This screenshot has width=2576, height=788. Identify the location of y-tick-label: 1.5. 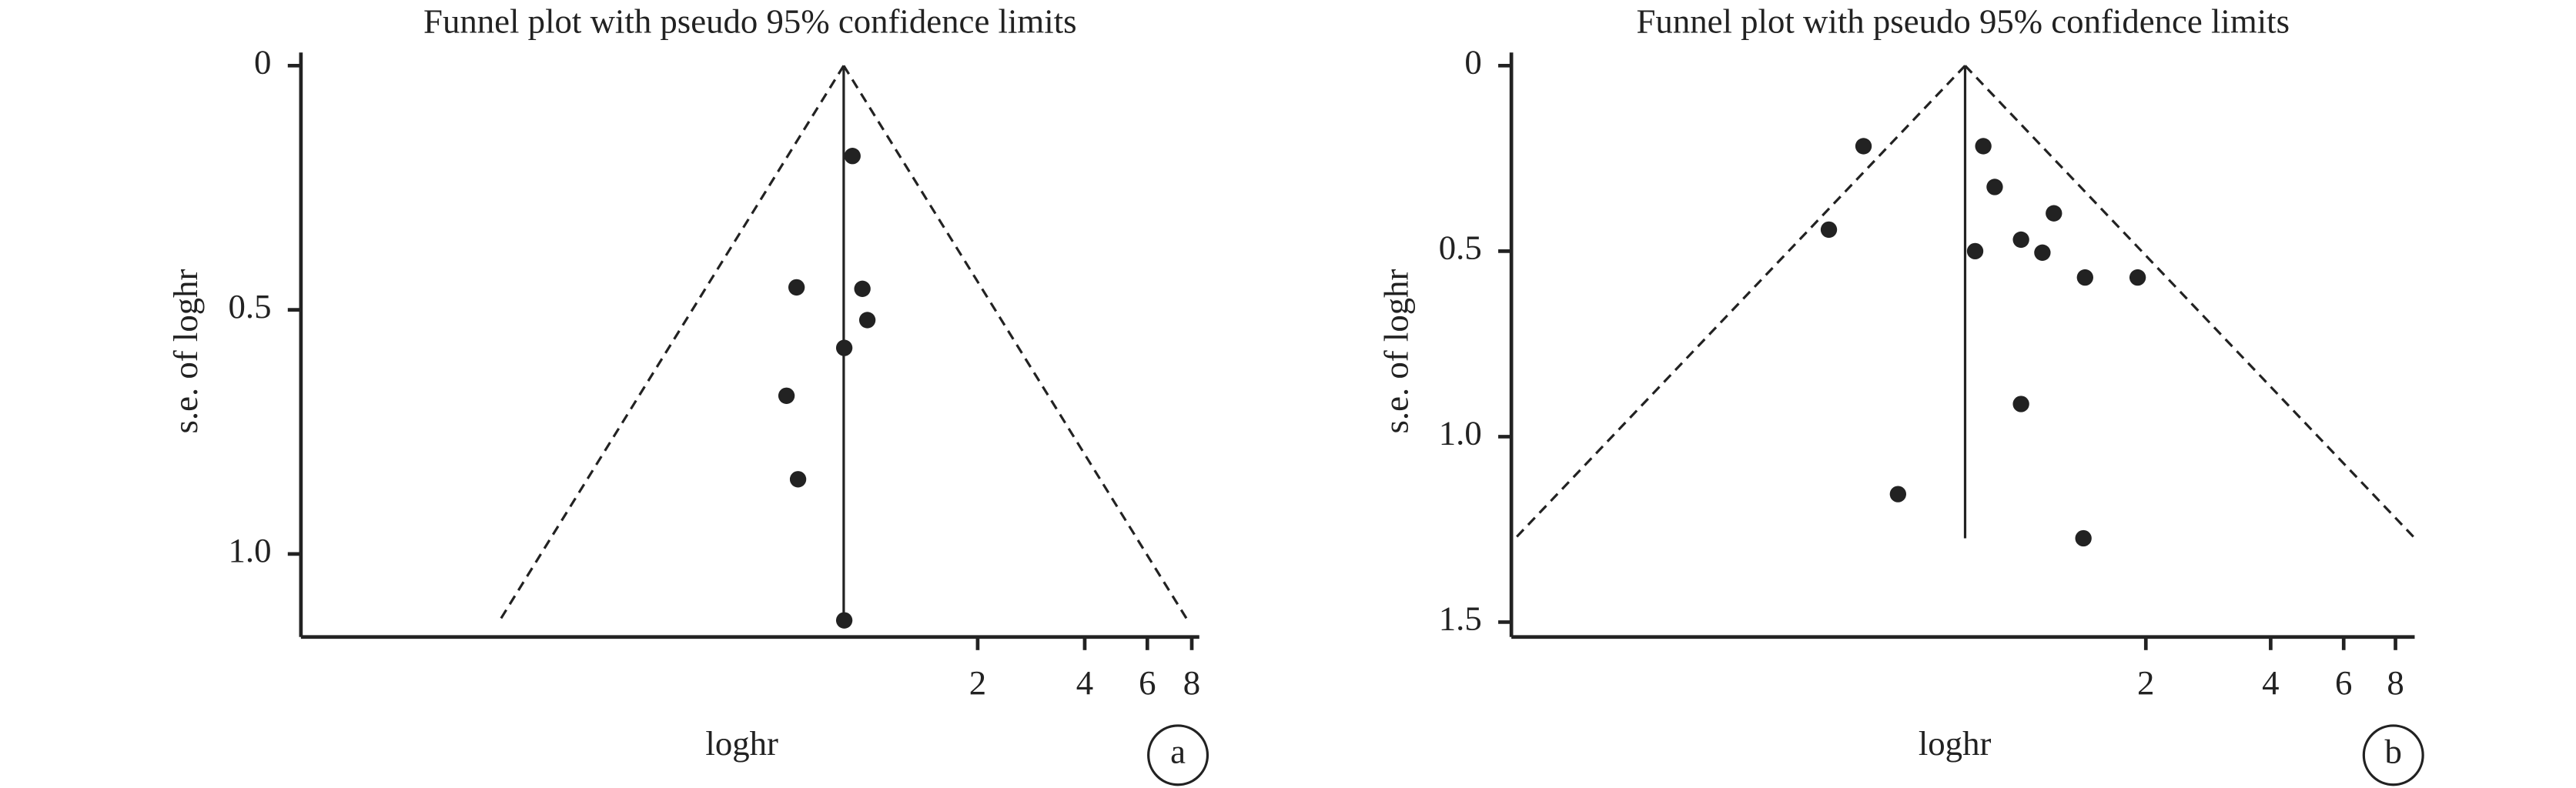
(1461, 618).